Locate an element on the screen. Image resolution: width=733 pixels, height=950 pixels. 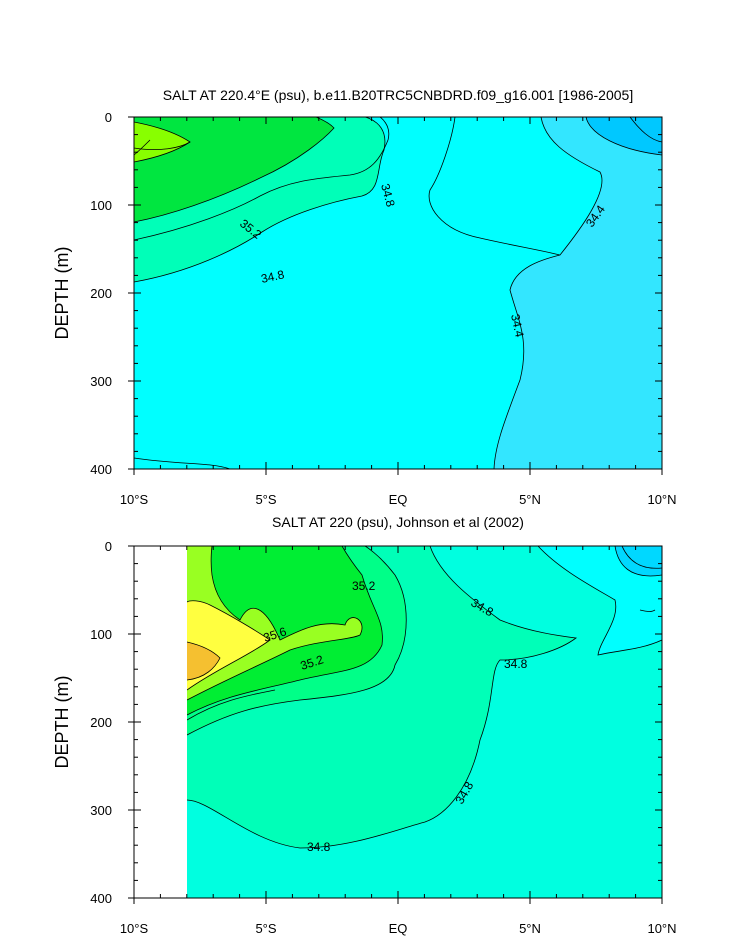
contour-label: 35.6 is located at coordinates (275, 634).